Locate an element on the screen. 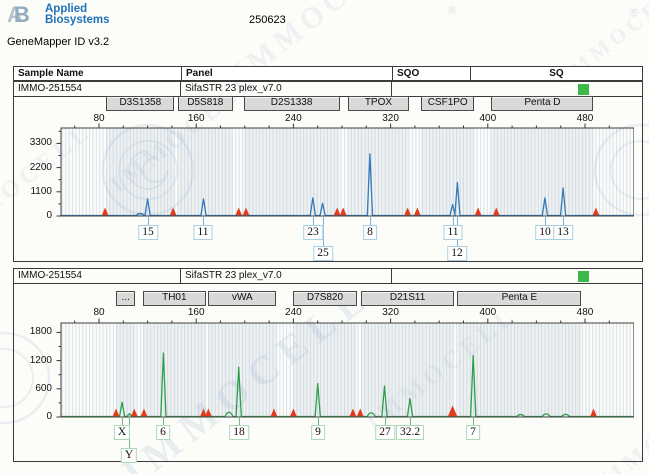 The height and width of the screenshot is (474, 649). app-version-label: GeneMapper ID v3.2 is located at coordinates (58, 42).